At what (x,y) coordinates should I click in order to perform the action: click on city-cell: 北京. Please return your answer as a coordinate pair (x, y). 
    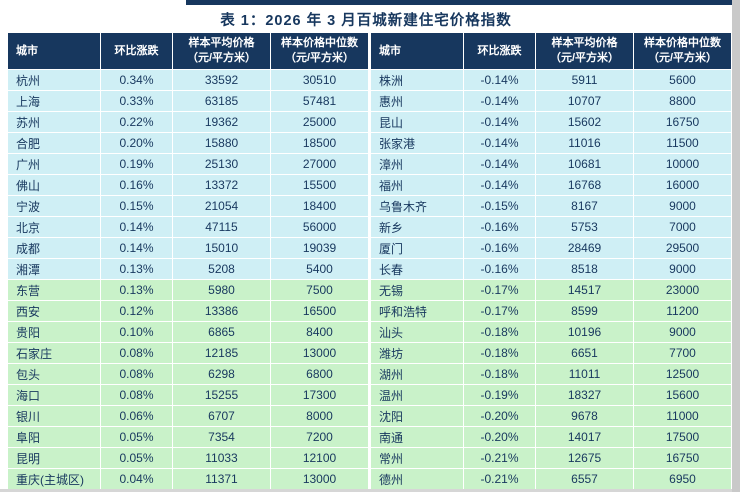
    Looking at the image, I should click on (54, 227).